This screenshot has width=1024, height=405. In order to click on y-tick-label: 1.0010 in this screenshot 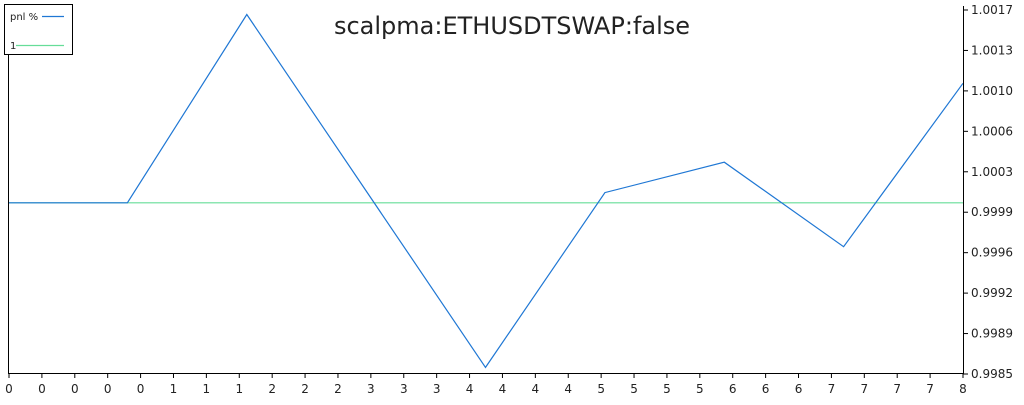, I will do `click(992, 91)`.